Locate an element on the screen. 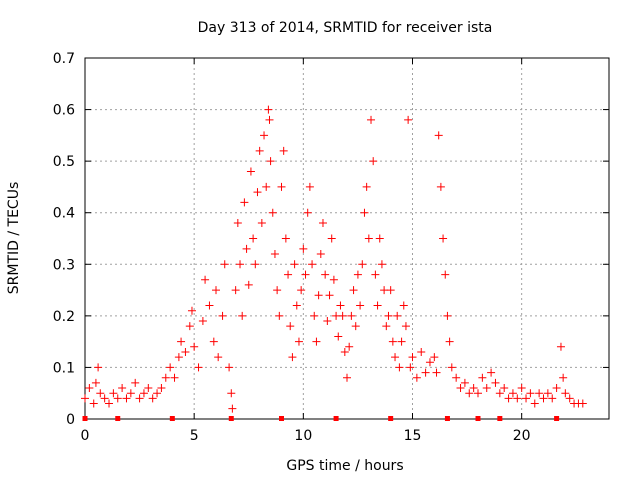 Image resolution: width=640 pixels, height=480 pixels. x-tick-label: 20 is located at coordinates (522, 436).